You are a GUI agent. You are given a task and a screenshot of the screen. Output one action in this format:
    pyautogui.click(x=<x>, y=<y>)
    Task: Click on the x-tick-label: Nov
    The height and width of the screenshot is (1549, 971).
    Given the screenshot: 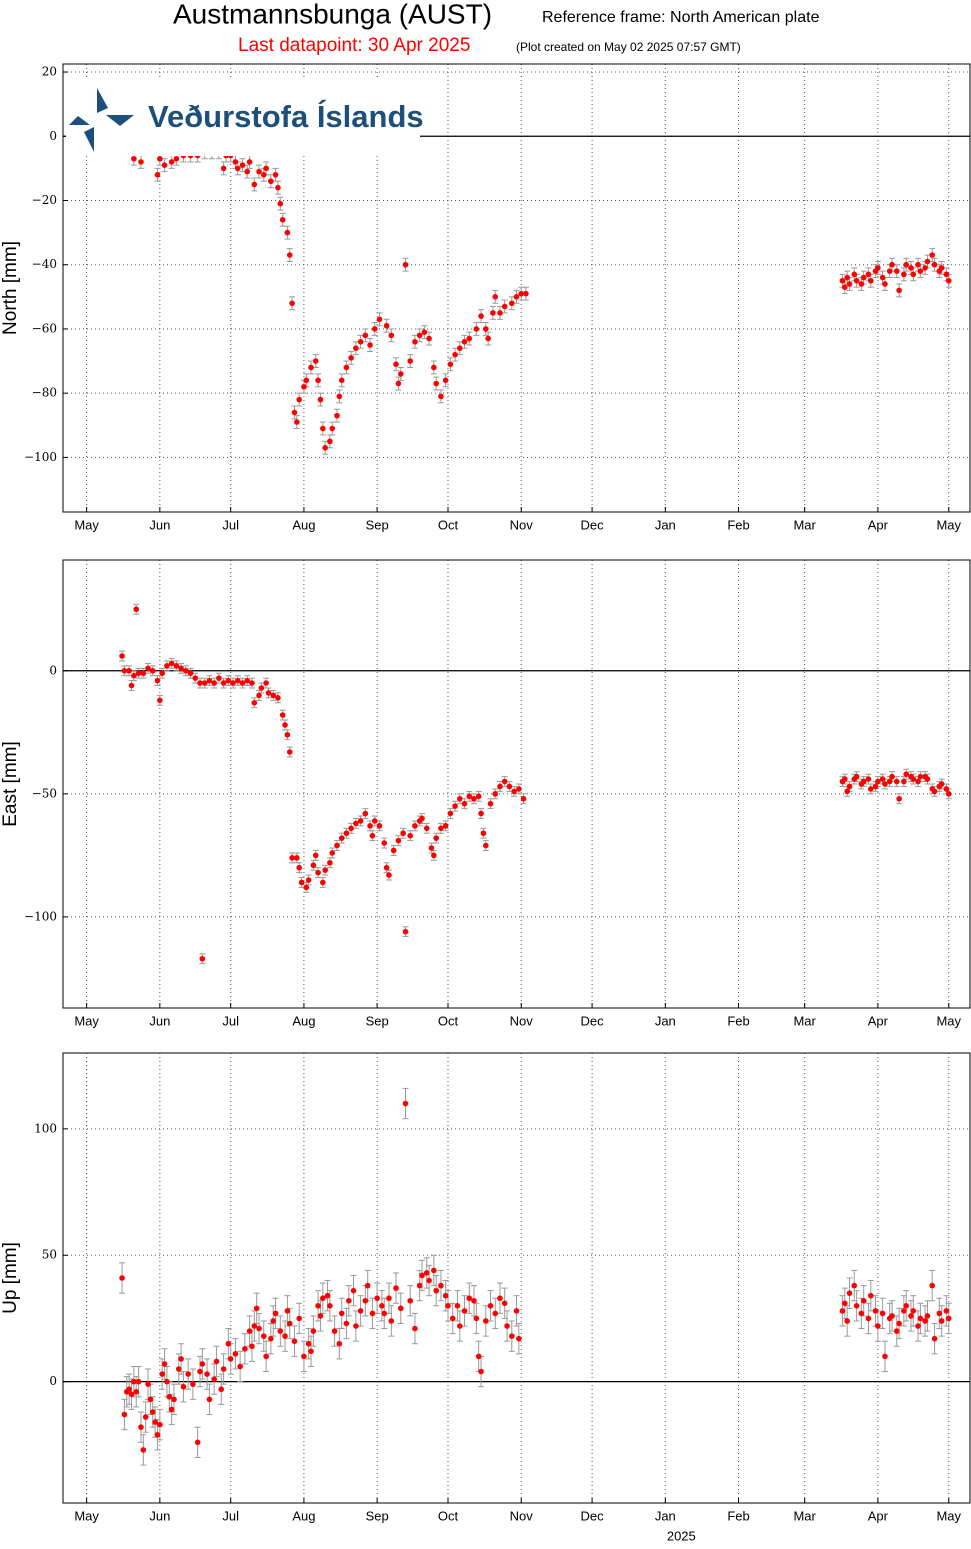 What is the action you would take?
    pyautogui.click(x=522, y=524)
    